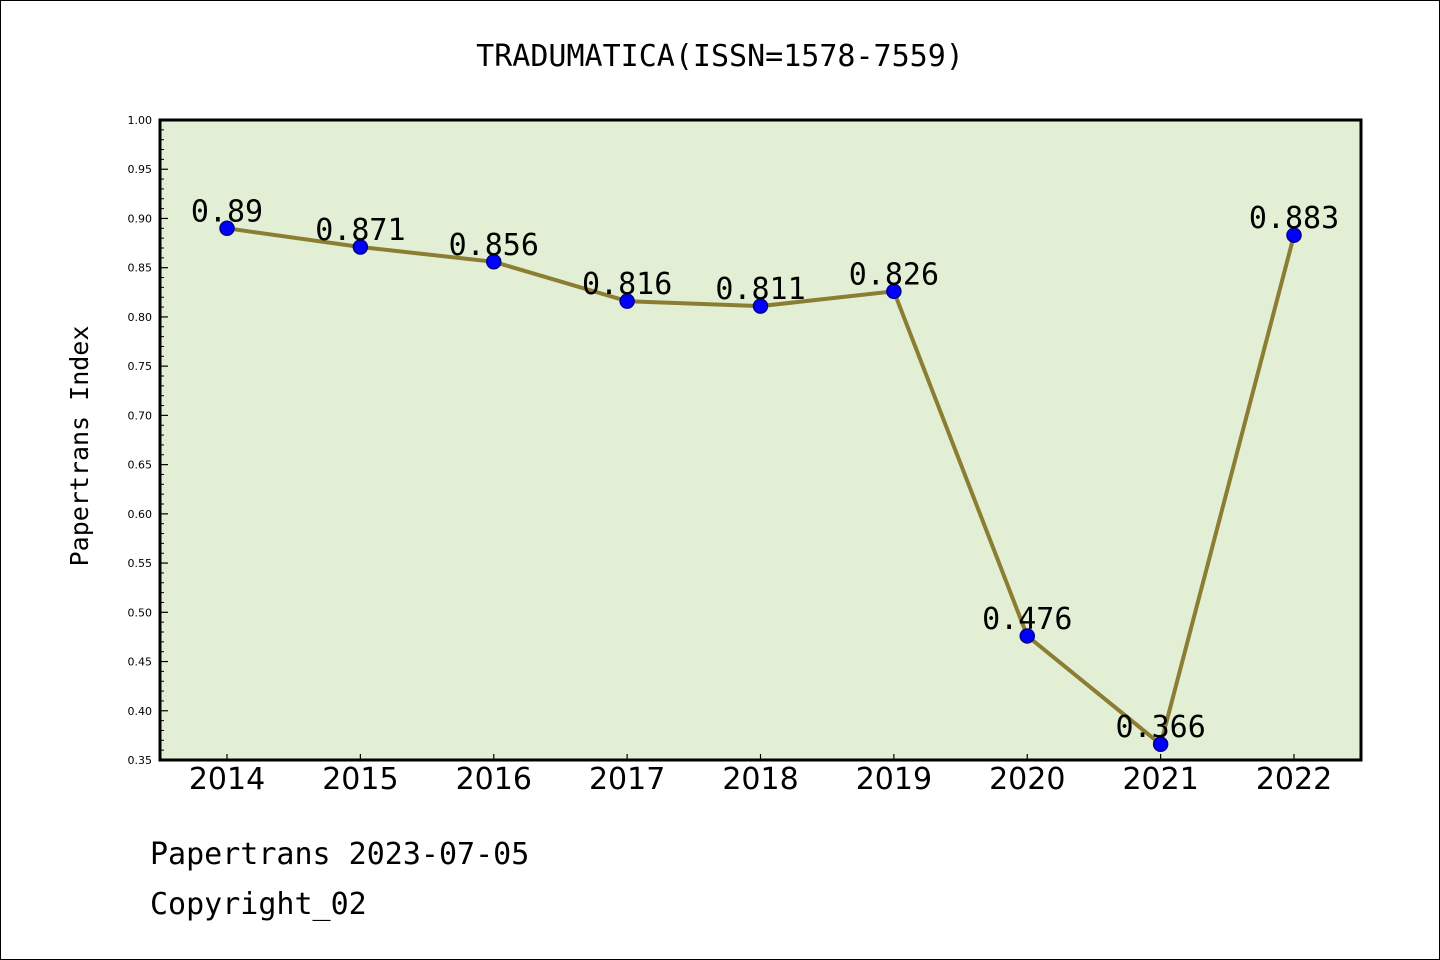 The image size is (1440, 960). What do you see at coordinates (494, 779) in the screenshot?
I see `x-tick-label: 2016` at bounding box center [494, 779].